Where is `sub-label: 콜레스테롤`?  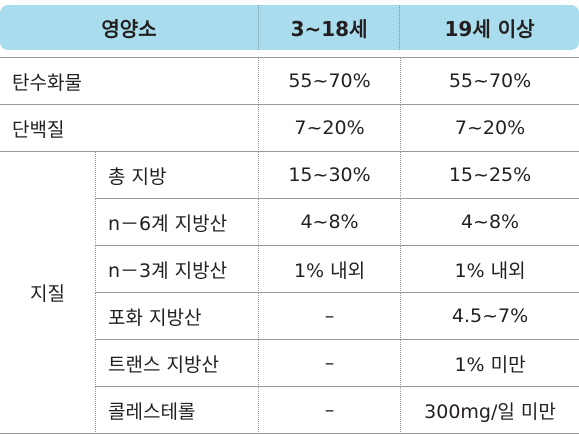
sub-label: 콜레스테롤 is located at coordinates (177, 410).